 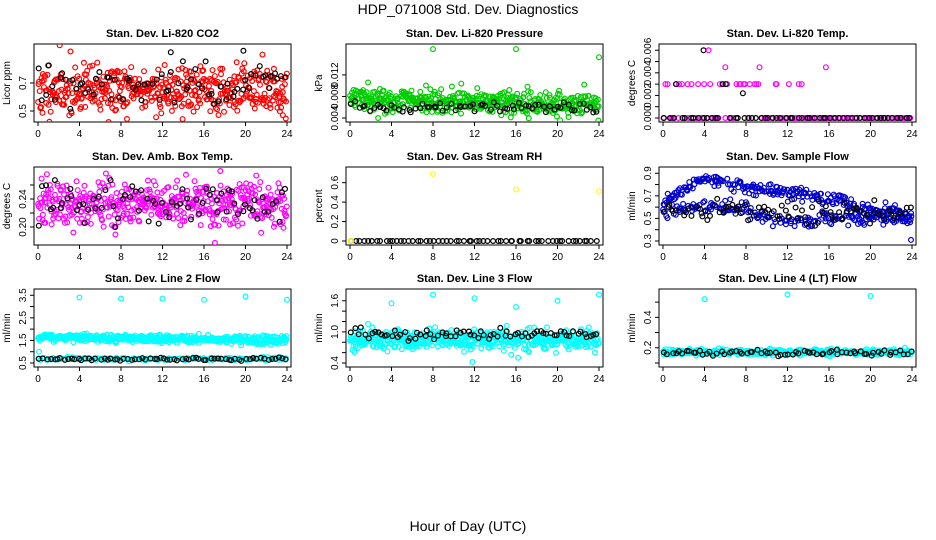 What do you see at coordinates (648, 317) in the screenshot?
I see `panel-stan-dev-line-4-lt-flow-ytick-label: 0.4` at bounding box center [648, 317].